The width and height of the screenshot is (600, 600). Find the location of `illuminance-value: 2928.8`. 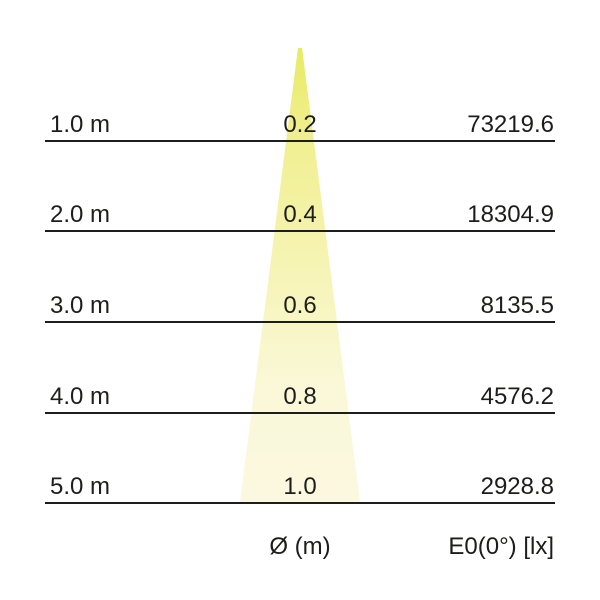

illuminance-value: 2928.8 is located at coordinates (517, 486).